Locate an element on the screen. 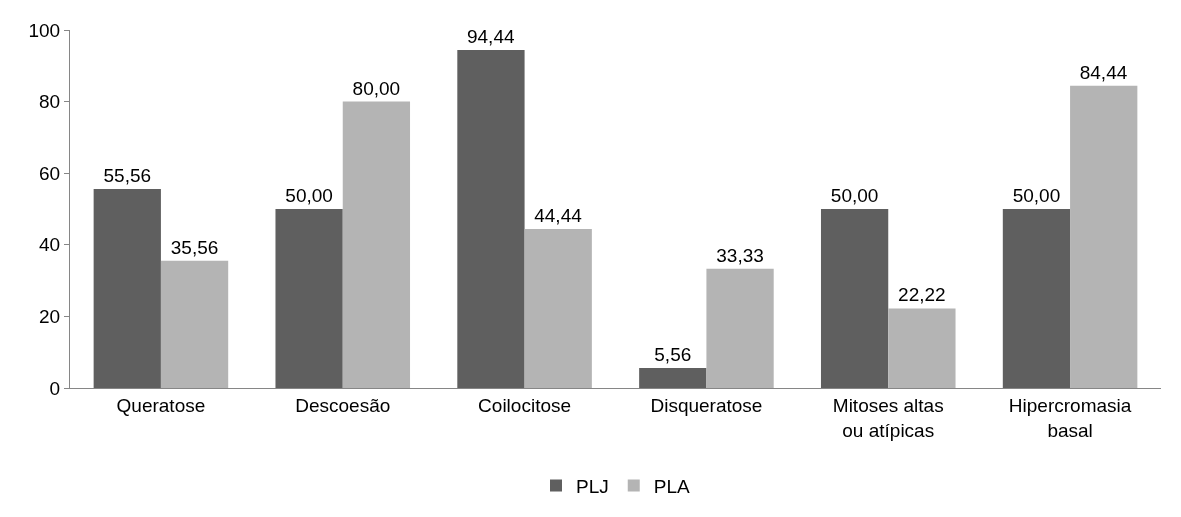  legend-label: PLJ is located at coordinates (592, 487).